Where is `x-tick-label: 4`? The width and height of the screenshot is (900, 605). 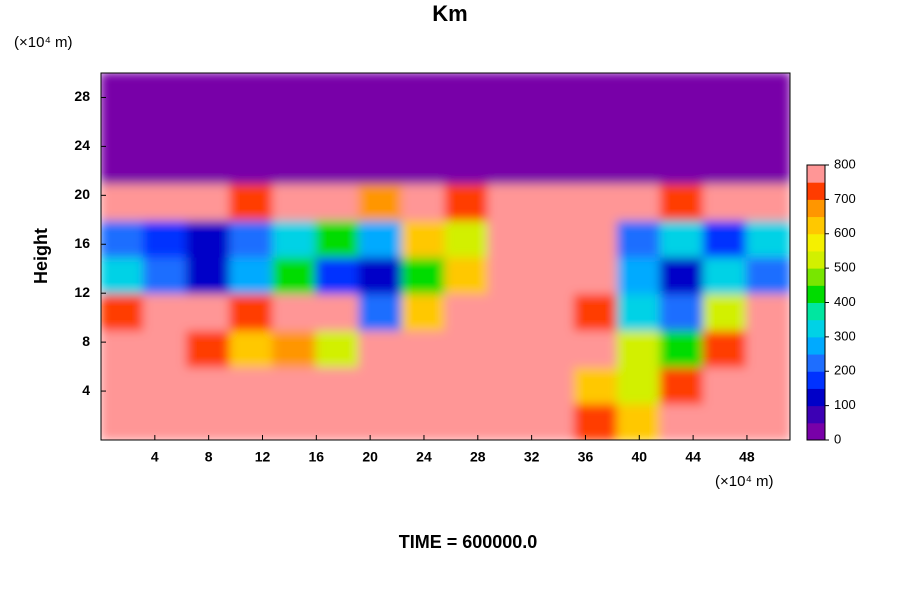 x-tick-label: 4 is located at coordinates (155, 457).